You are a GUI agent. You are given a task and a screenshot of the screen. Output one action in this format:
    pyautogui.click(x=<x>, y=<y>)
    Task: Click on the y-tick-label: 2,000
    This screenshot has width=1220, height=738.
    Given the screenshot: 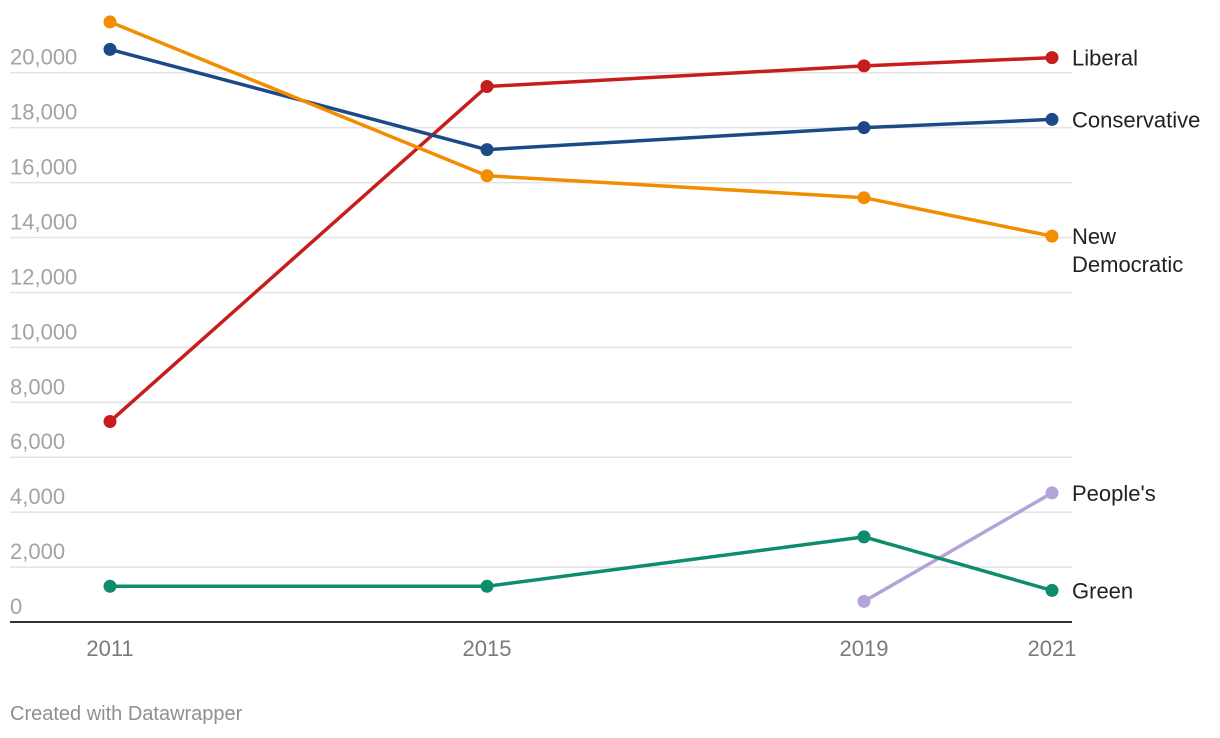 What is the action you would take?
    pyautogui.click(x=37, y=551)
    